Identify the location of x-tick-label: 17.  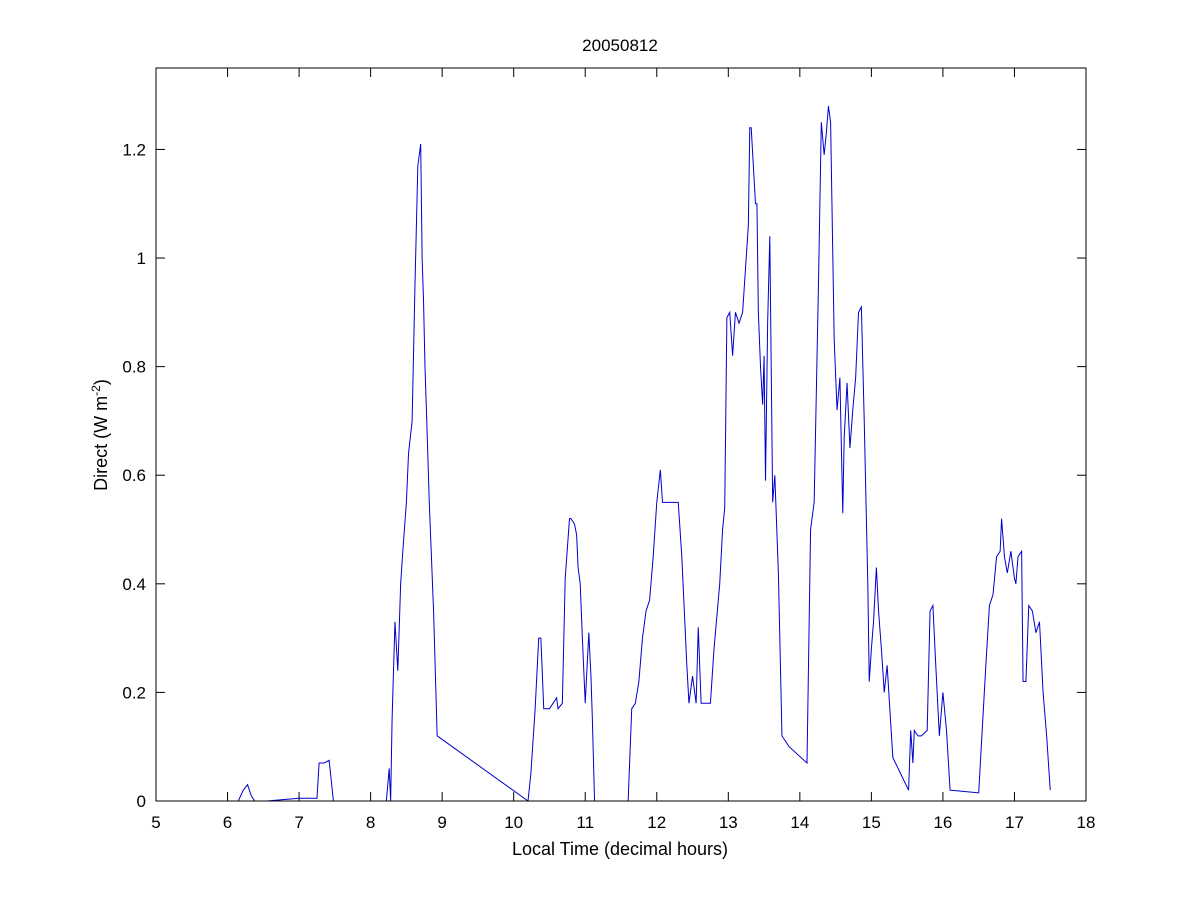
(1014, 822).